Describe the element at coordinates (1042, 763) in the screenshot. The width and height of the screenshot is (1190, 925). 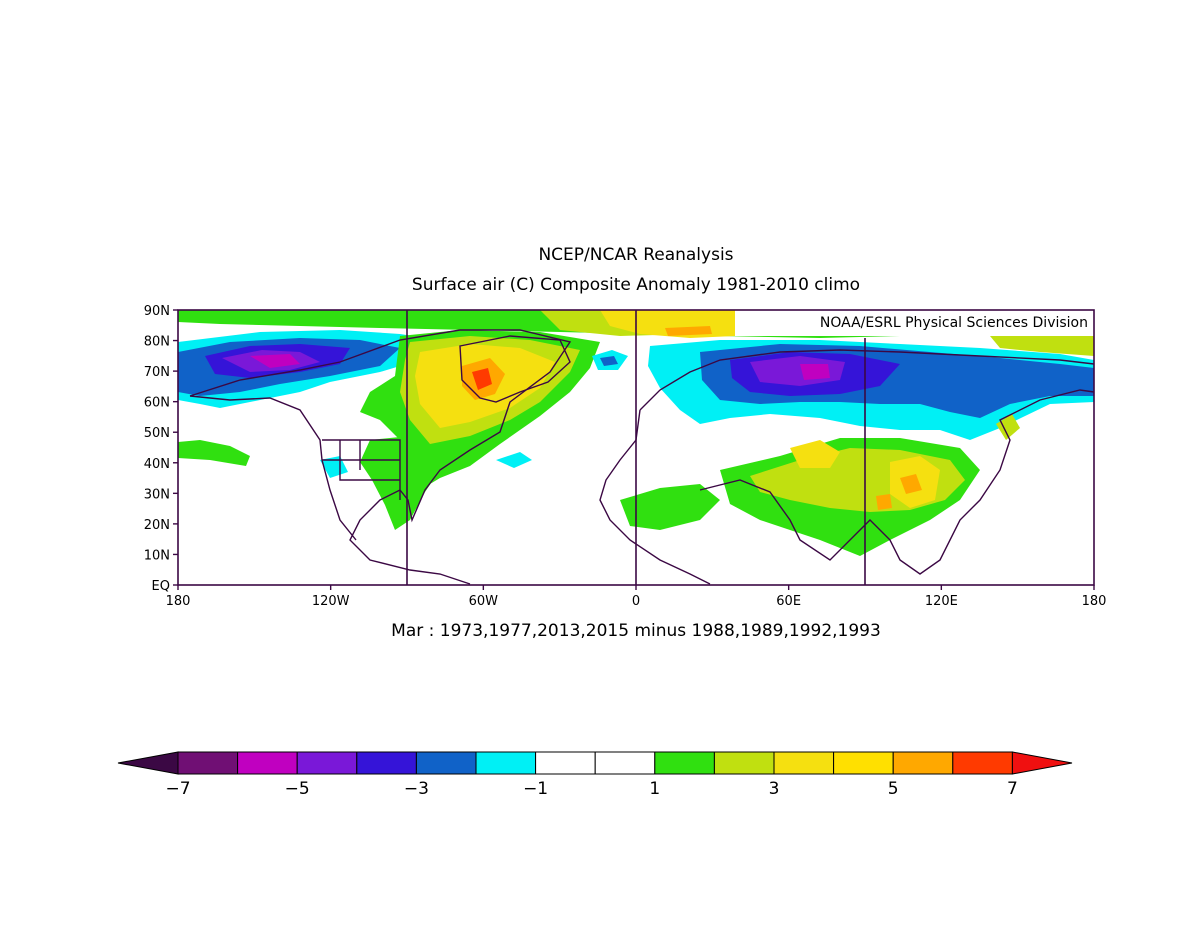
I see `colorbar-right-arrow` at that location.